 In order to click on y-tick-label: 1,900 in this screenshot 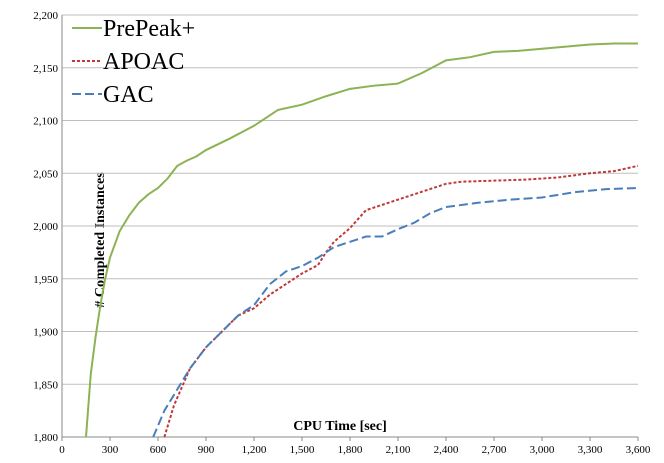, I will do `click(45, 333)`.